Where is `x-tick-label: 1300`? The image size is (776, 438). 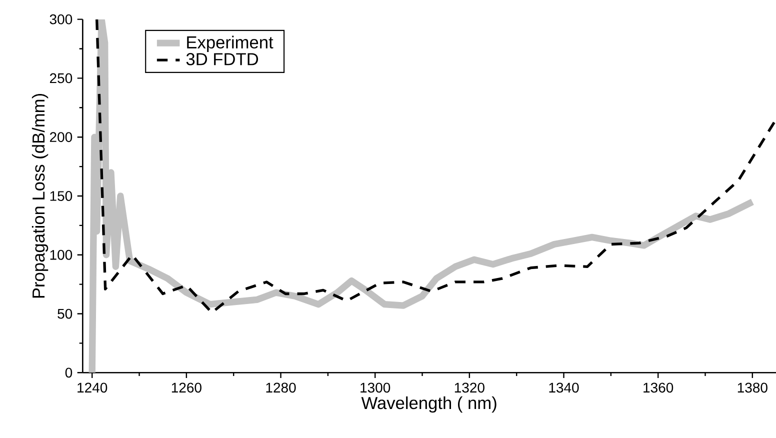 x-tick-label: 1300 is located at coordinates (375, 387).